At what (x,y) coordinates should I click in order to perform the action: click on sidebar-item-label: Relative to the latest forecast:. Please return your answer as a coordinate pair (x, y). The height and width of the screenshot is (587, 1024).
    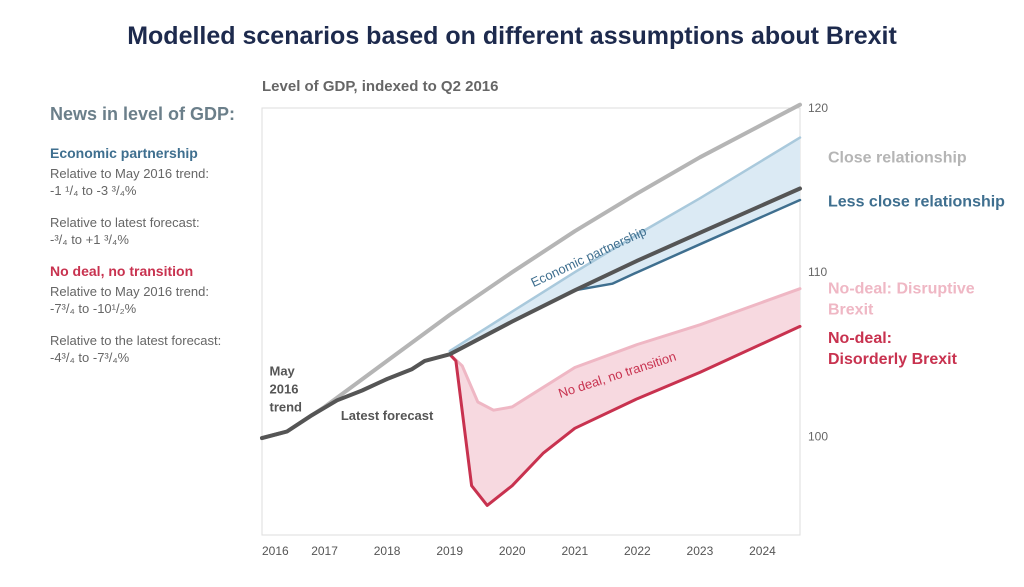
    Looking at the image, I should click on (136, 340).